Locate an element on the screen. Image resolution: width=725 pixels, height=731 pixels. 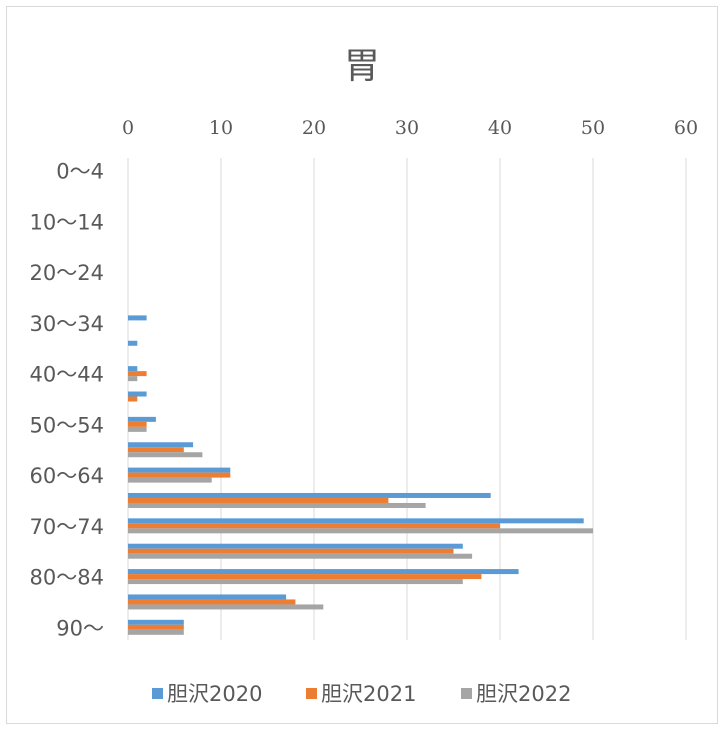
bar-胆沢2022-65〜69 is located at coordinates (277, 505).